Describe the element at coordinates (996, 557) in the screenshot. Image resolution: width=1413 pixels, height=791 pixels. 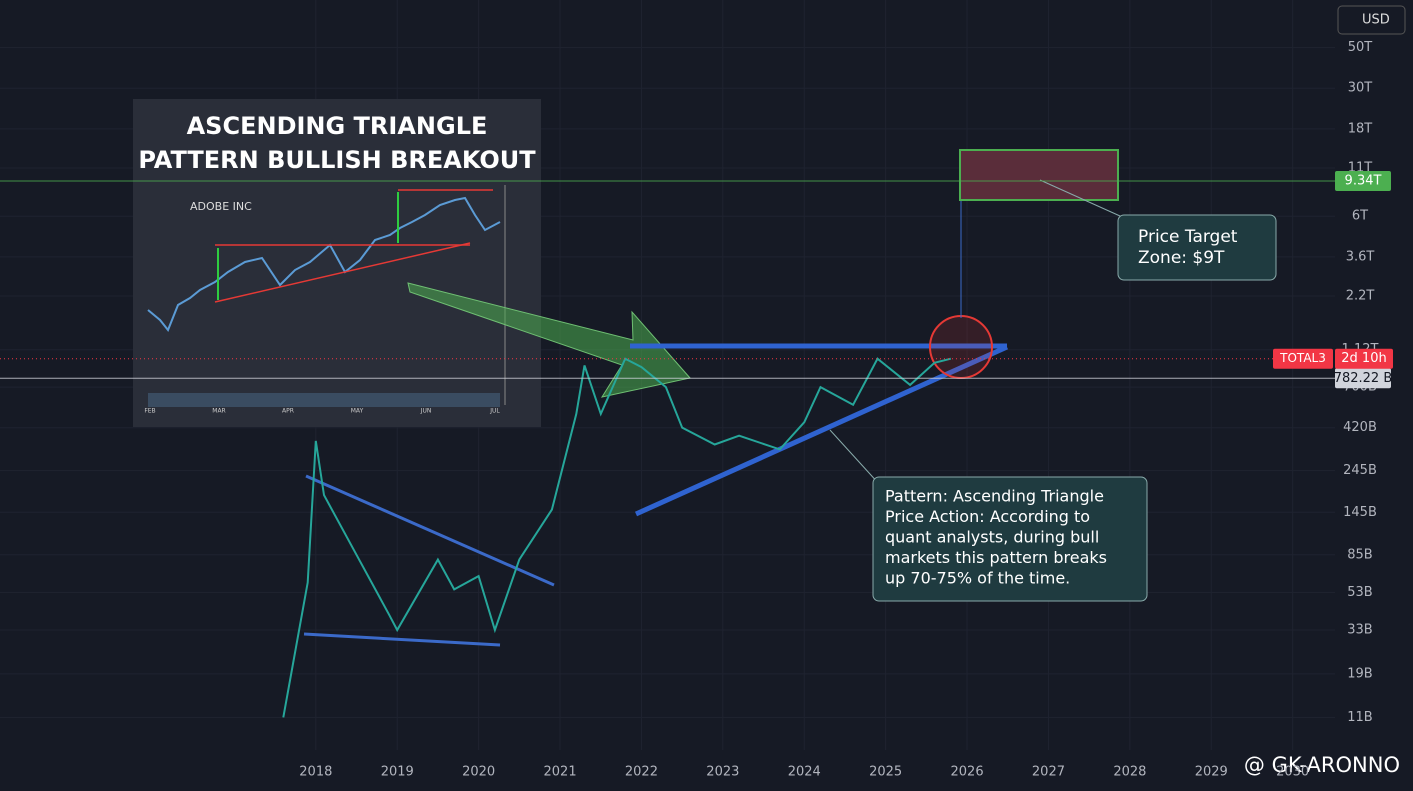
I see `annotation: markets this pattern breaks` at that location.